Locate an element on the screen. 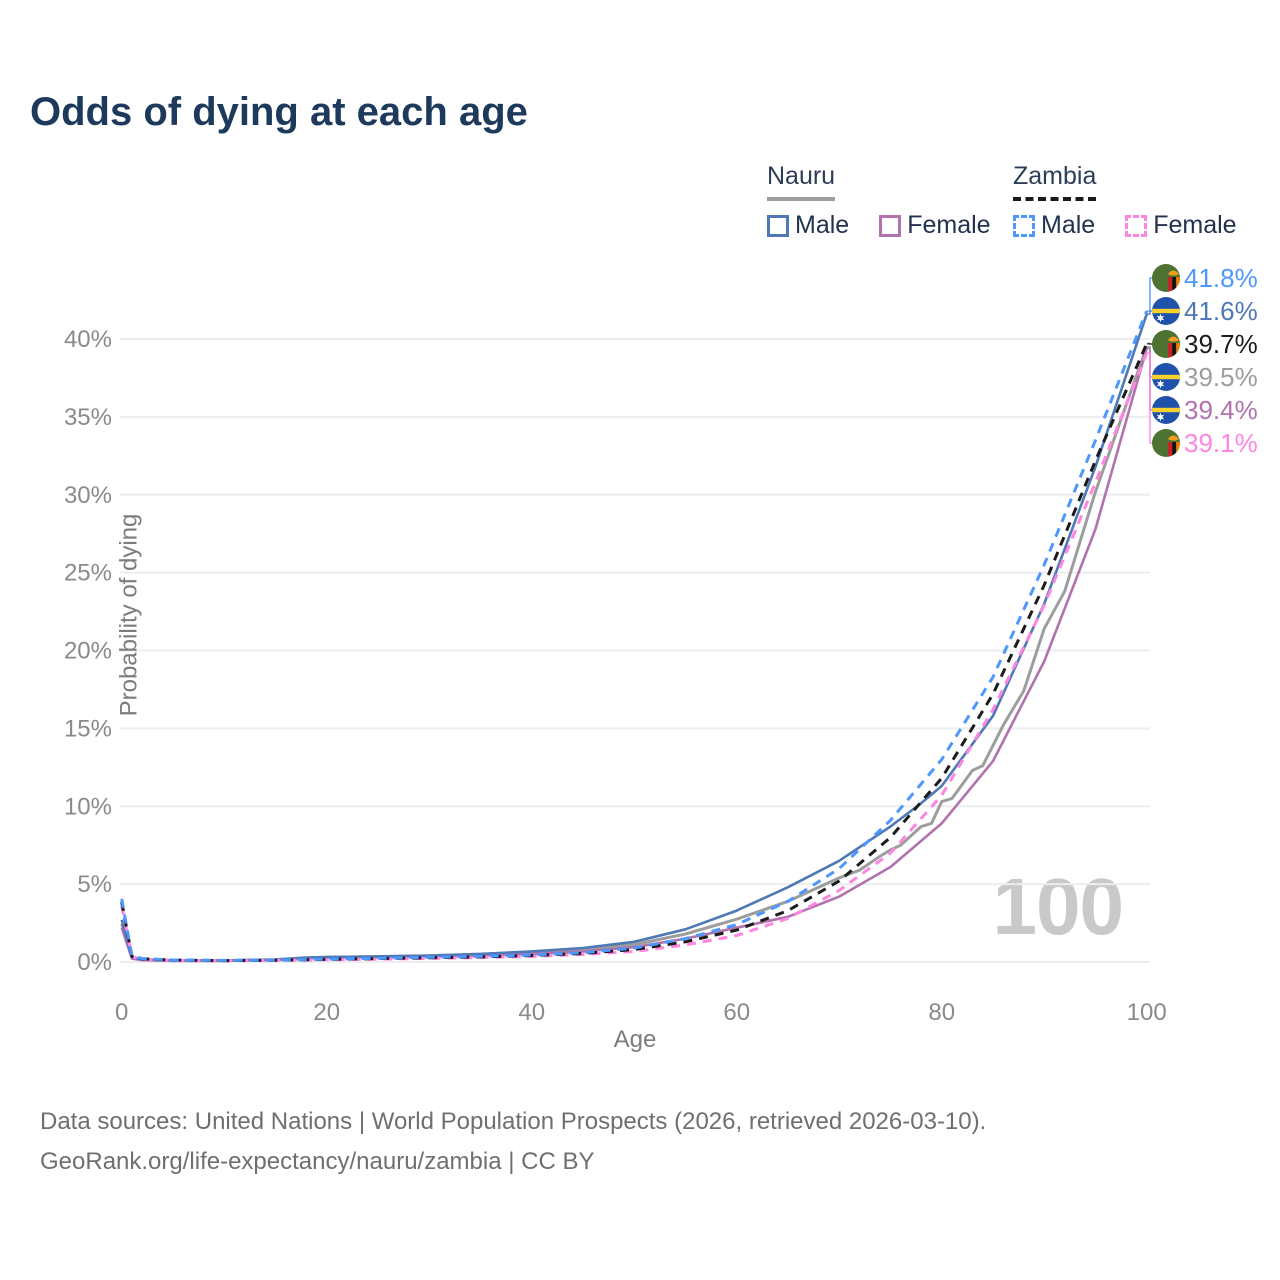 Image resolution: width=1280 pixels, height=1280 pixels. end-label-leader is located at coordinates (1150, 398).